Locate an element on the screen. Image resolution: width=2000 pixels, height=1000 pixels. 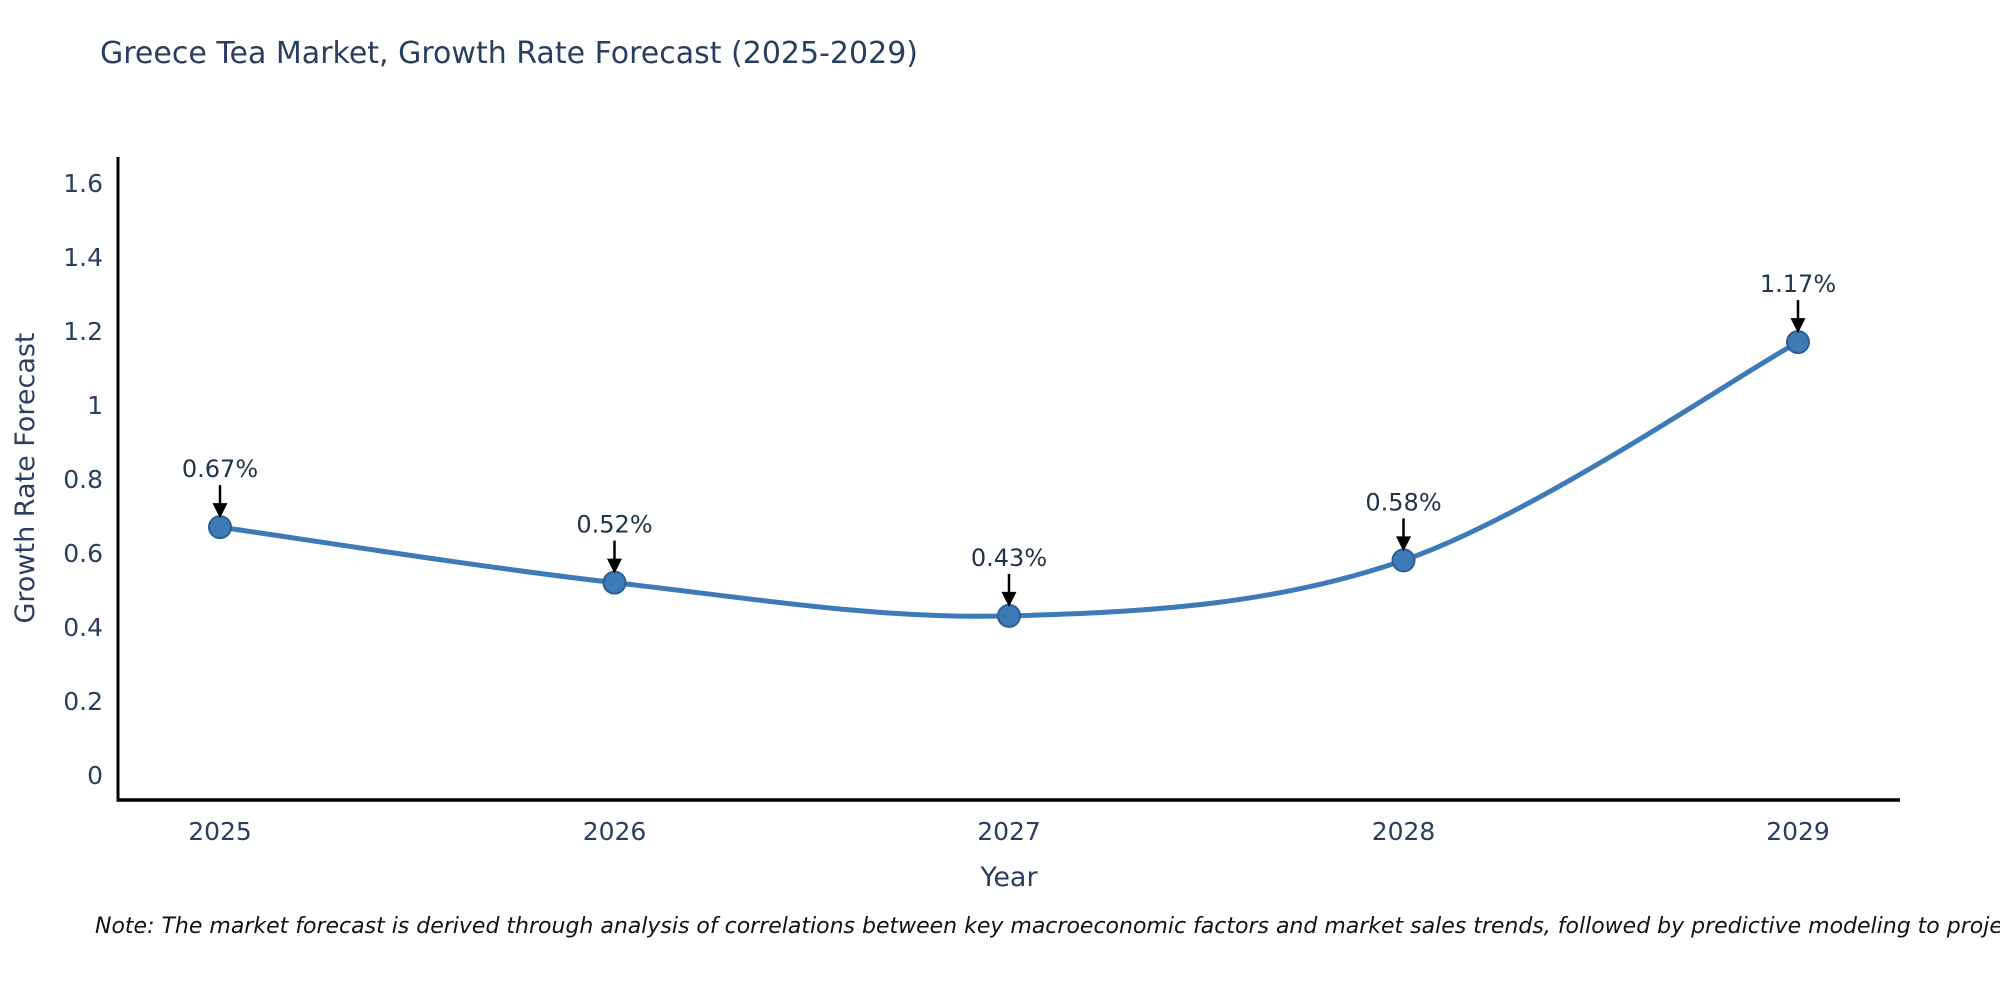
x-tick-label: 2025 is located at coordinates (220, 831).